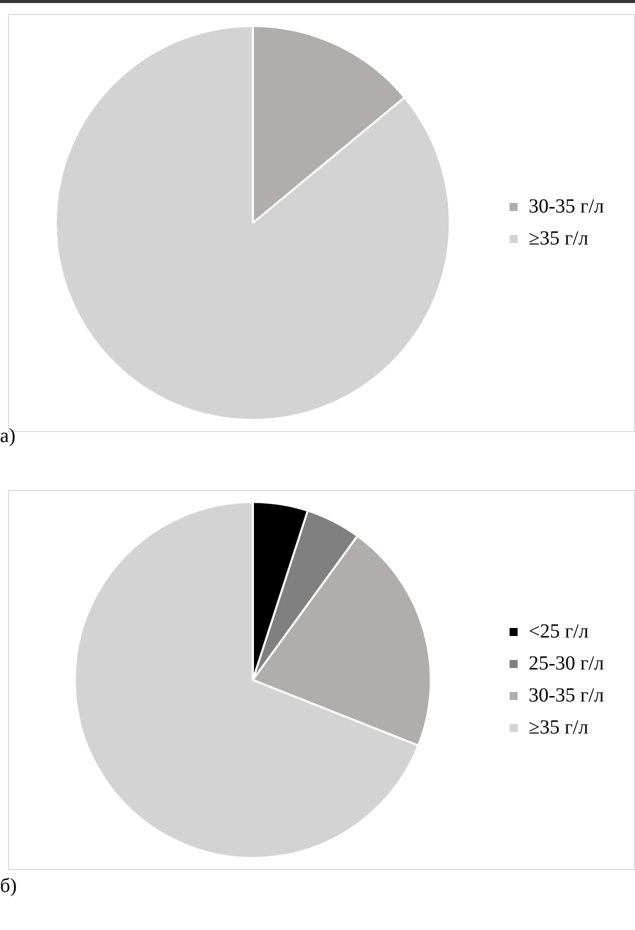  What do you see at coordinates (8, 436) in the screenshot?
I see `text: а)` at bounding box center [8, 436].